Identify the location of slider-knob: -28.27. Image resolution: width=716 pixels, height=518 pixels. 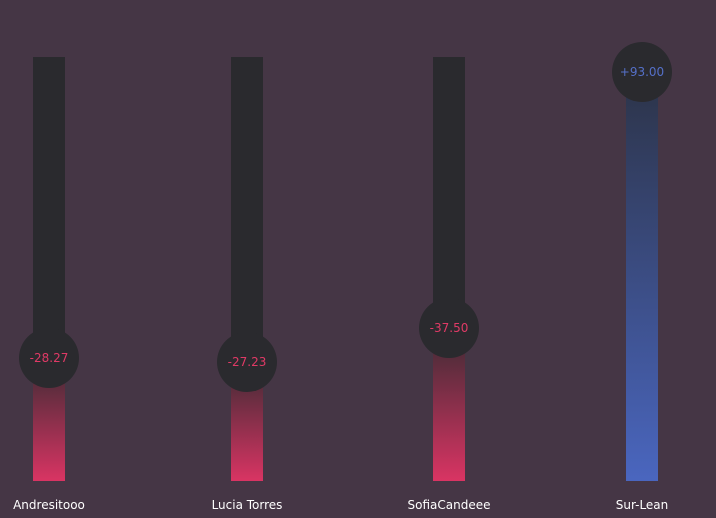
(49, 358).